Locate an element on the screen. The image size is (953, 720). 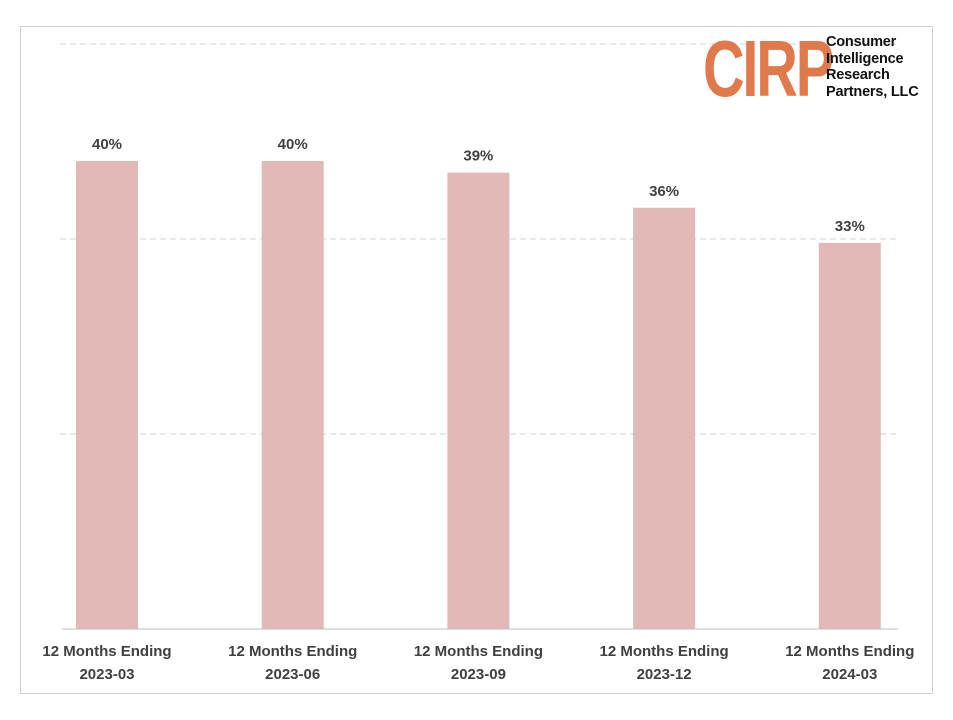
logo-line-4: Partners, LLC is located at coordinates (872, 91).